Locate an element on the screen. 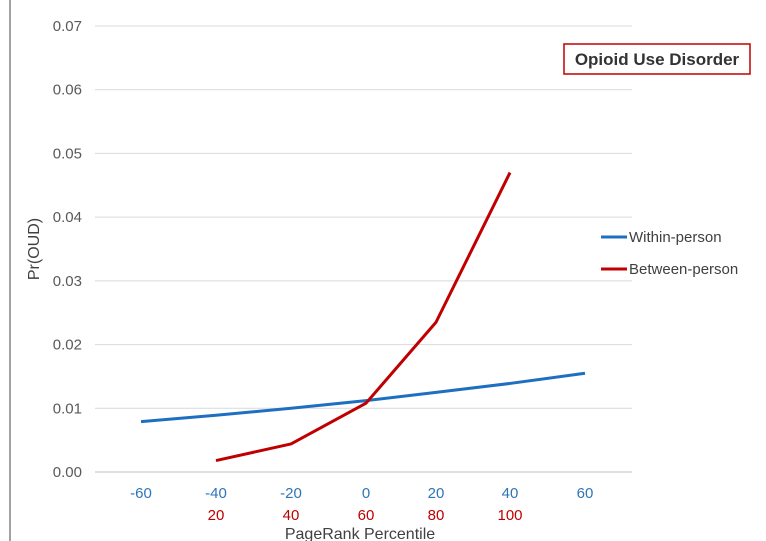  x-tick-label-between: 20 is located at coordinates (216, 515).